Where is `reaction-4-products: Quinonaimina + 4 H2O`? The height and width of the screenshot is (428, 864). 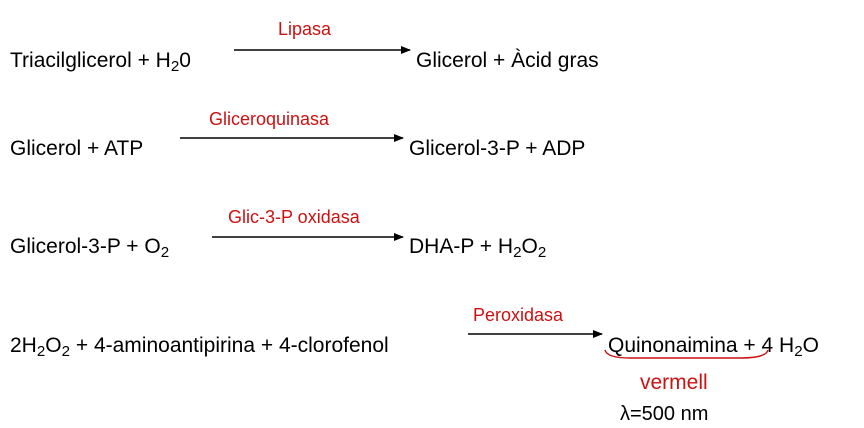
reaction-4-products: Quinonaimina + 4 H2O is located at coordinates (713, 347).